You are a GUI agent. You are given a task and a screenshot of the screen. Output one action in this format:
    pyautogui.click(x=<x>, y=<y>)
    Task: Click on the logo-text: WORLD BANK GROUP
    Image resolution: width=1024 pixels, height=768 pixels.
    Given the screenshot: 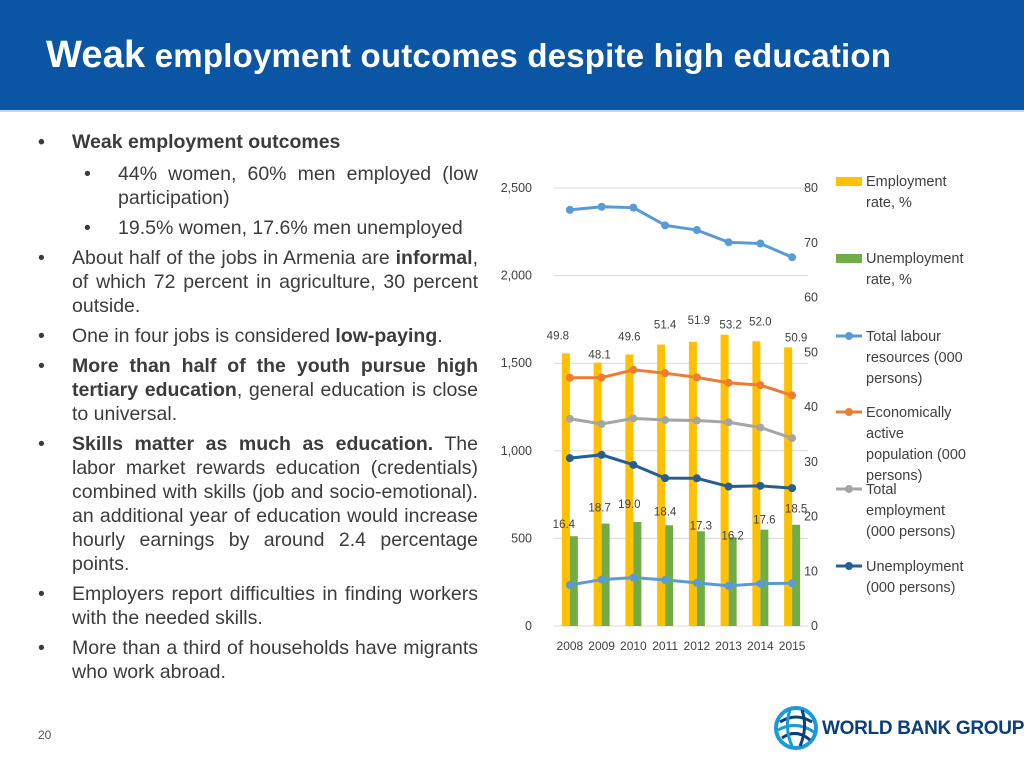 What is the action you would take?
    pyautogui.click(x=923, y=728)
    